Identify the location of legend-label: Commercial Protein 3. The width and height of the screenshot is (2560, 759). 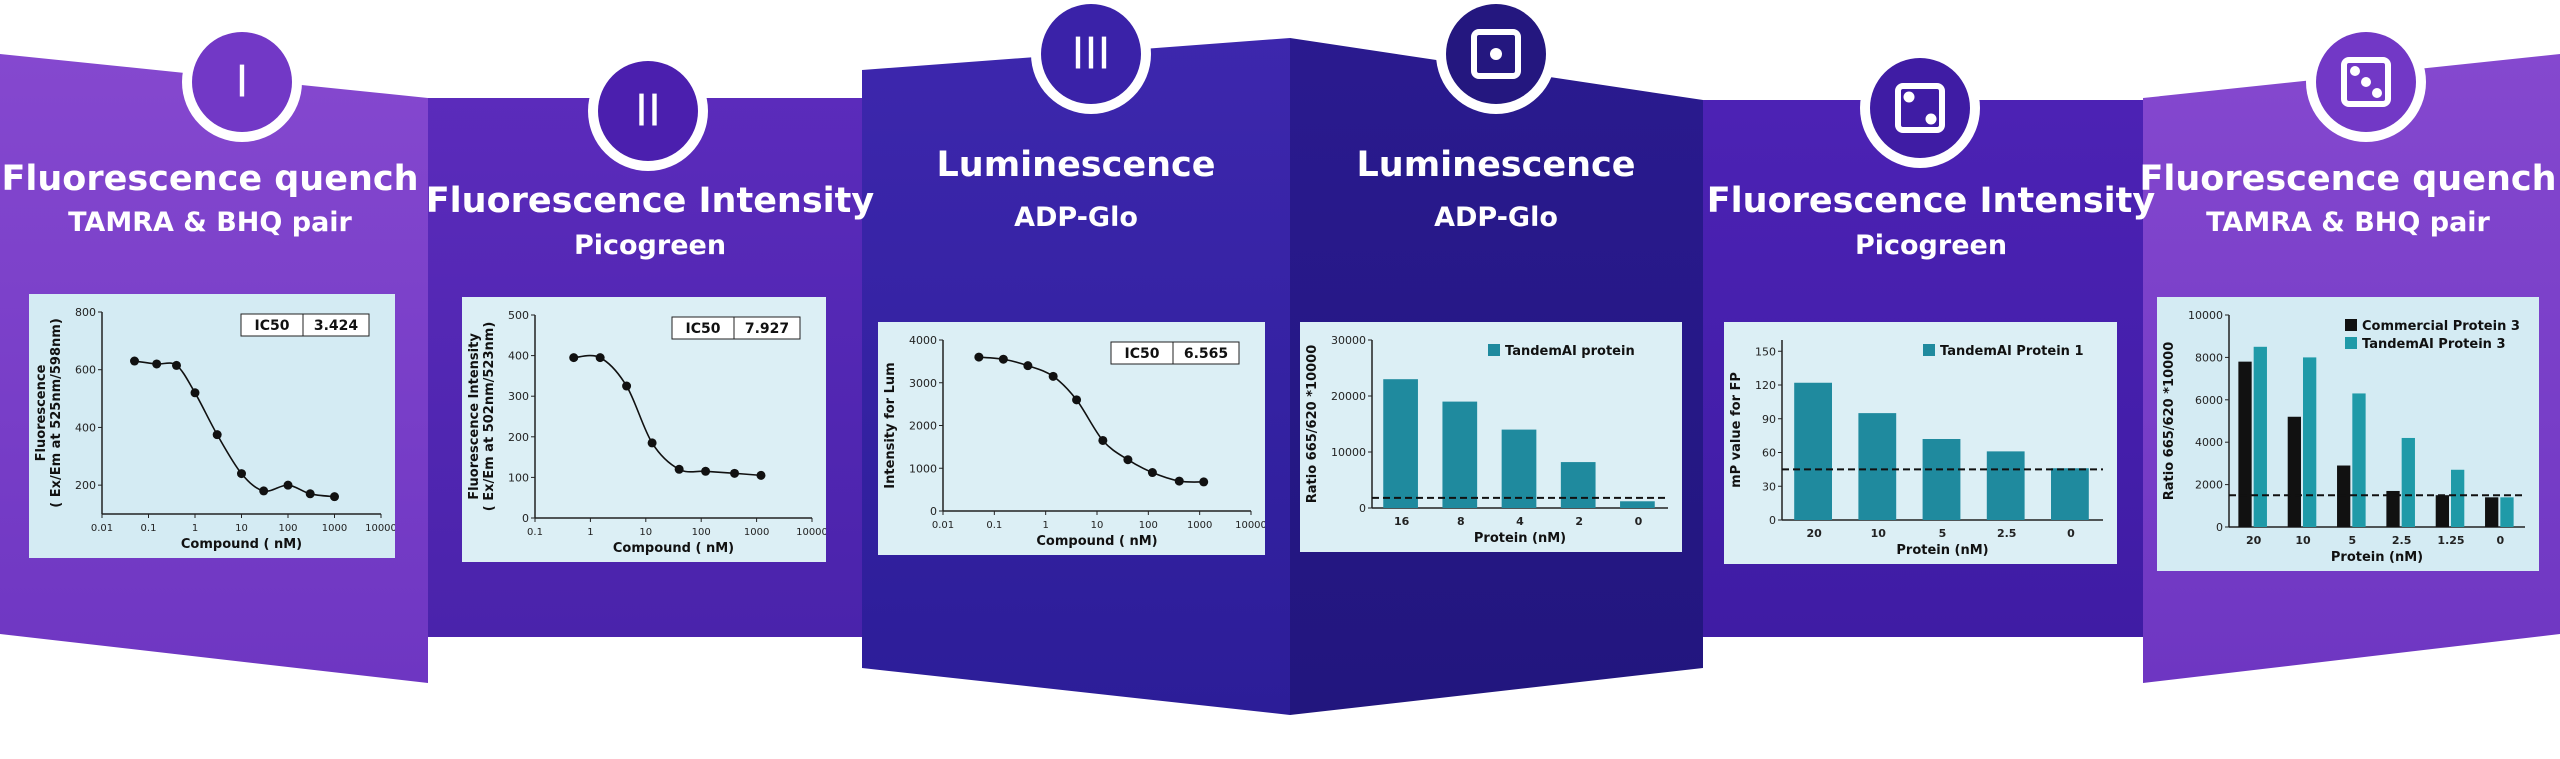
(2441, 326).